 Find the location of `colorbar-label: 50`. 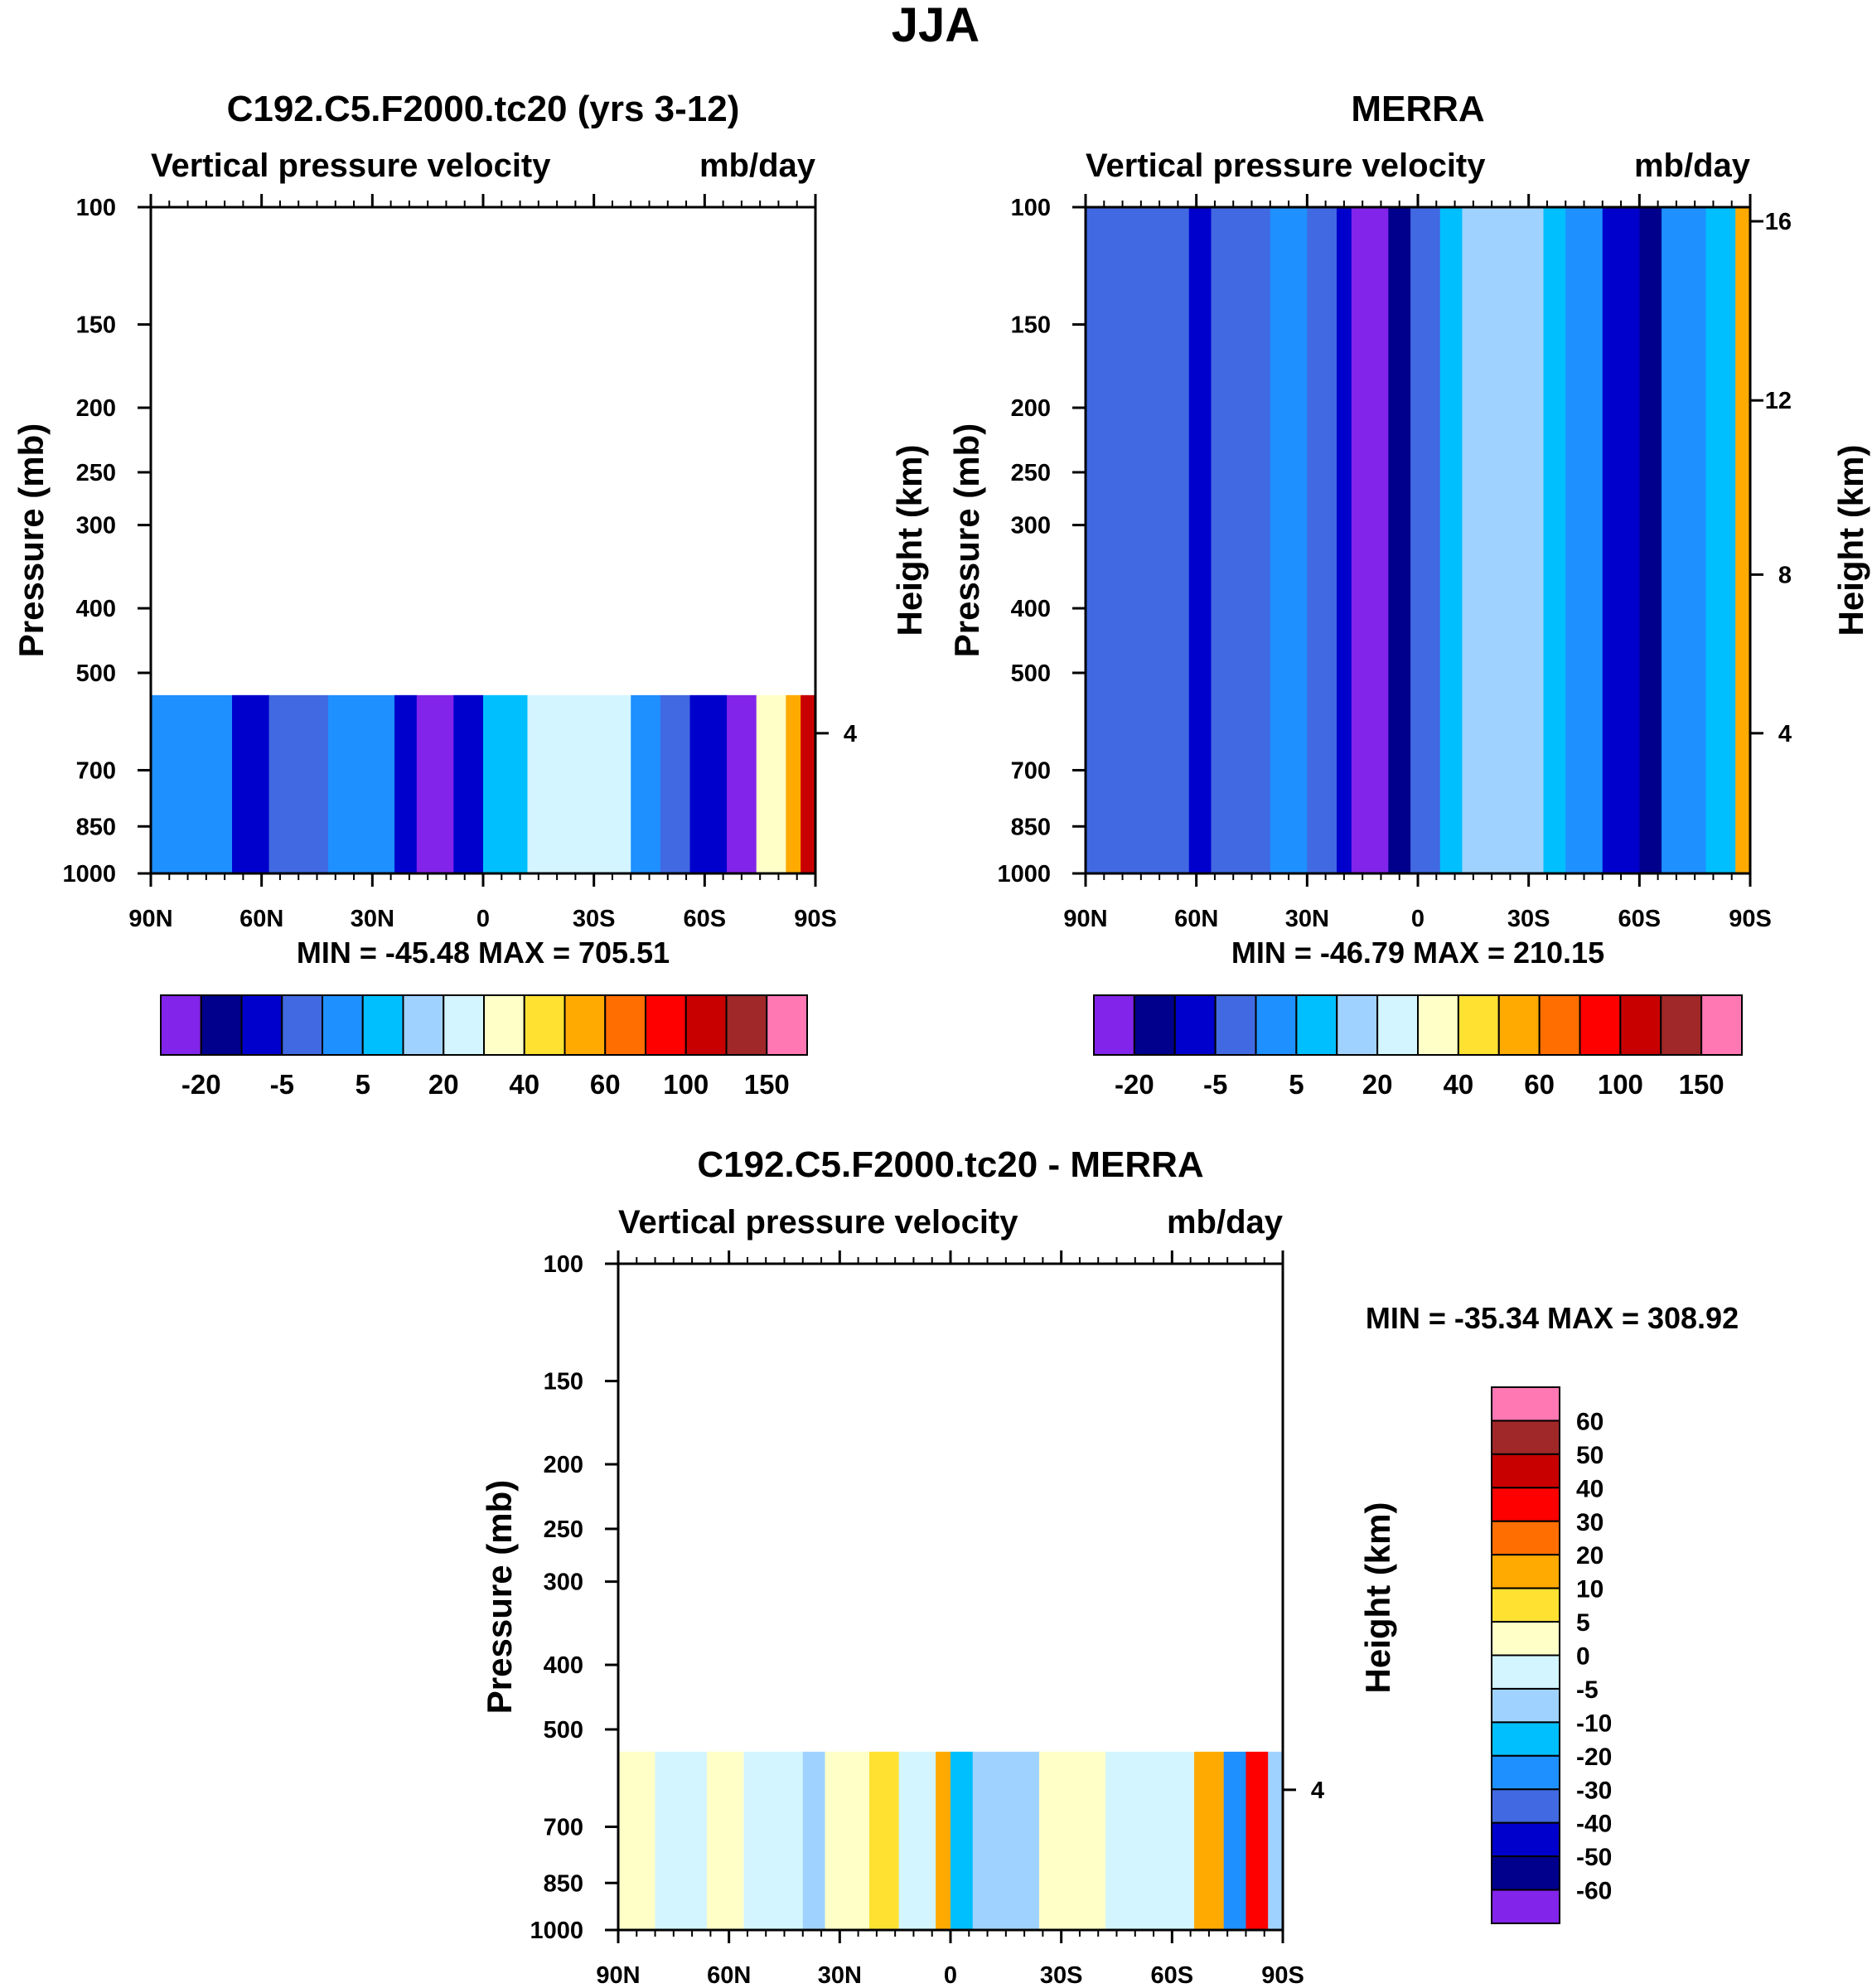

colorbar-label: 50 is located at coordinates (1590, 1455).